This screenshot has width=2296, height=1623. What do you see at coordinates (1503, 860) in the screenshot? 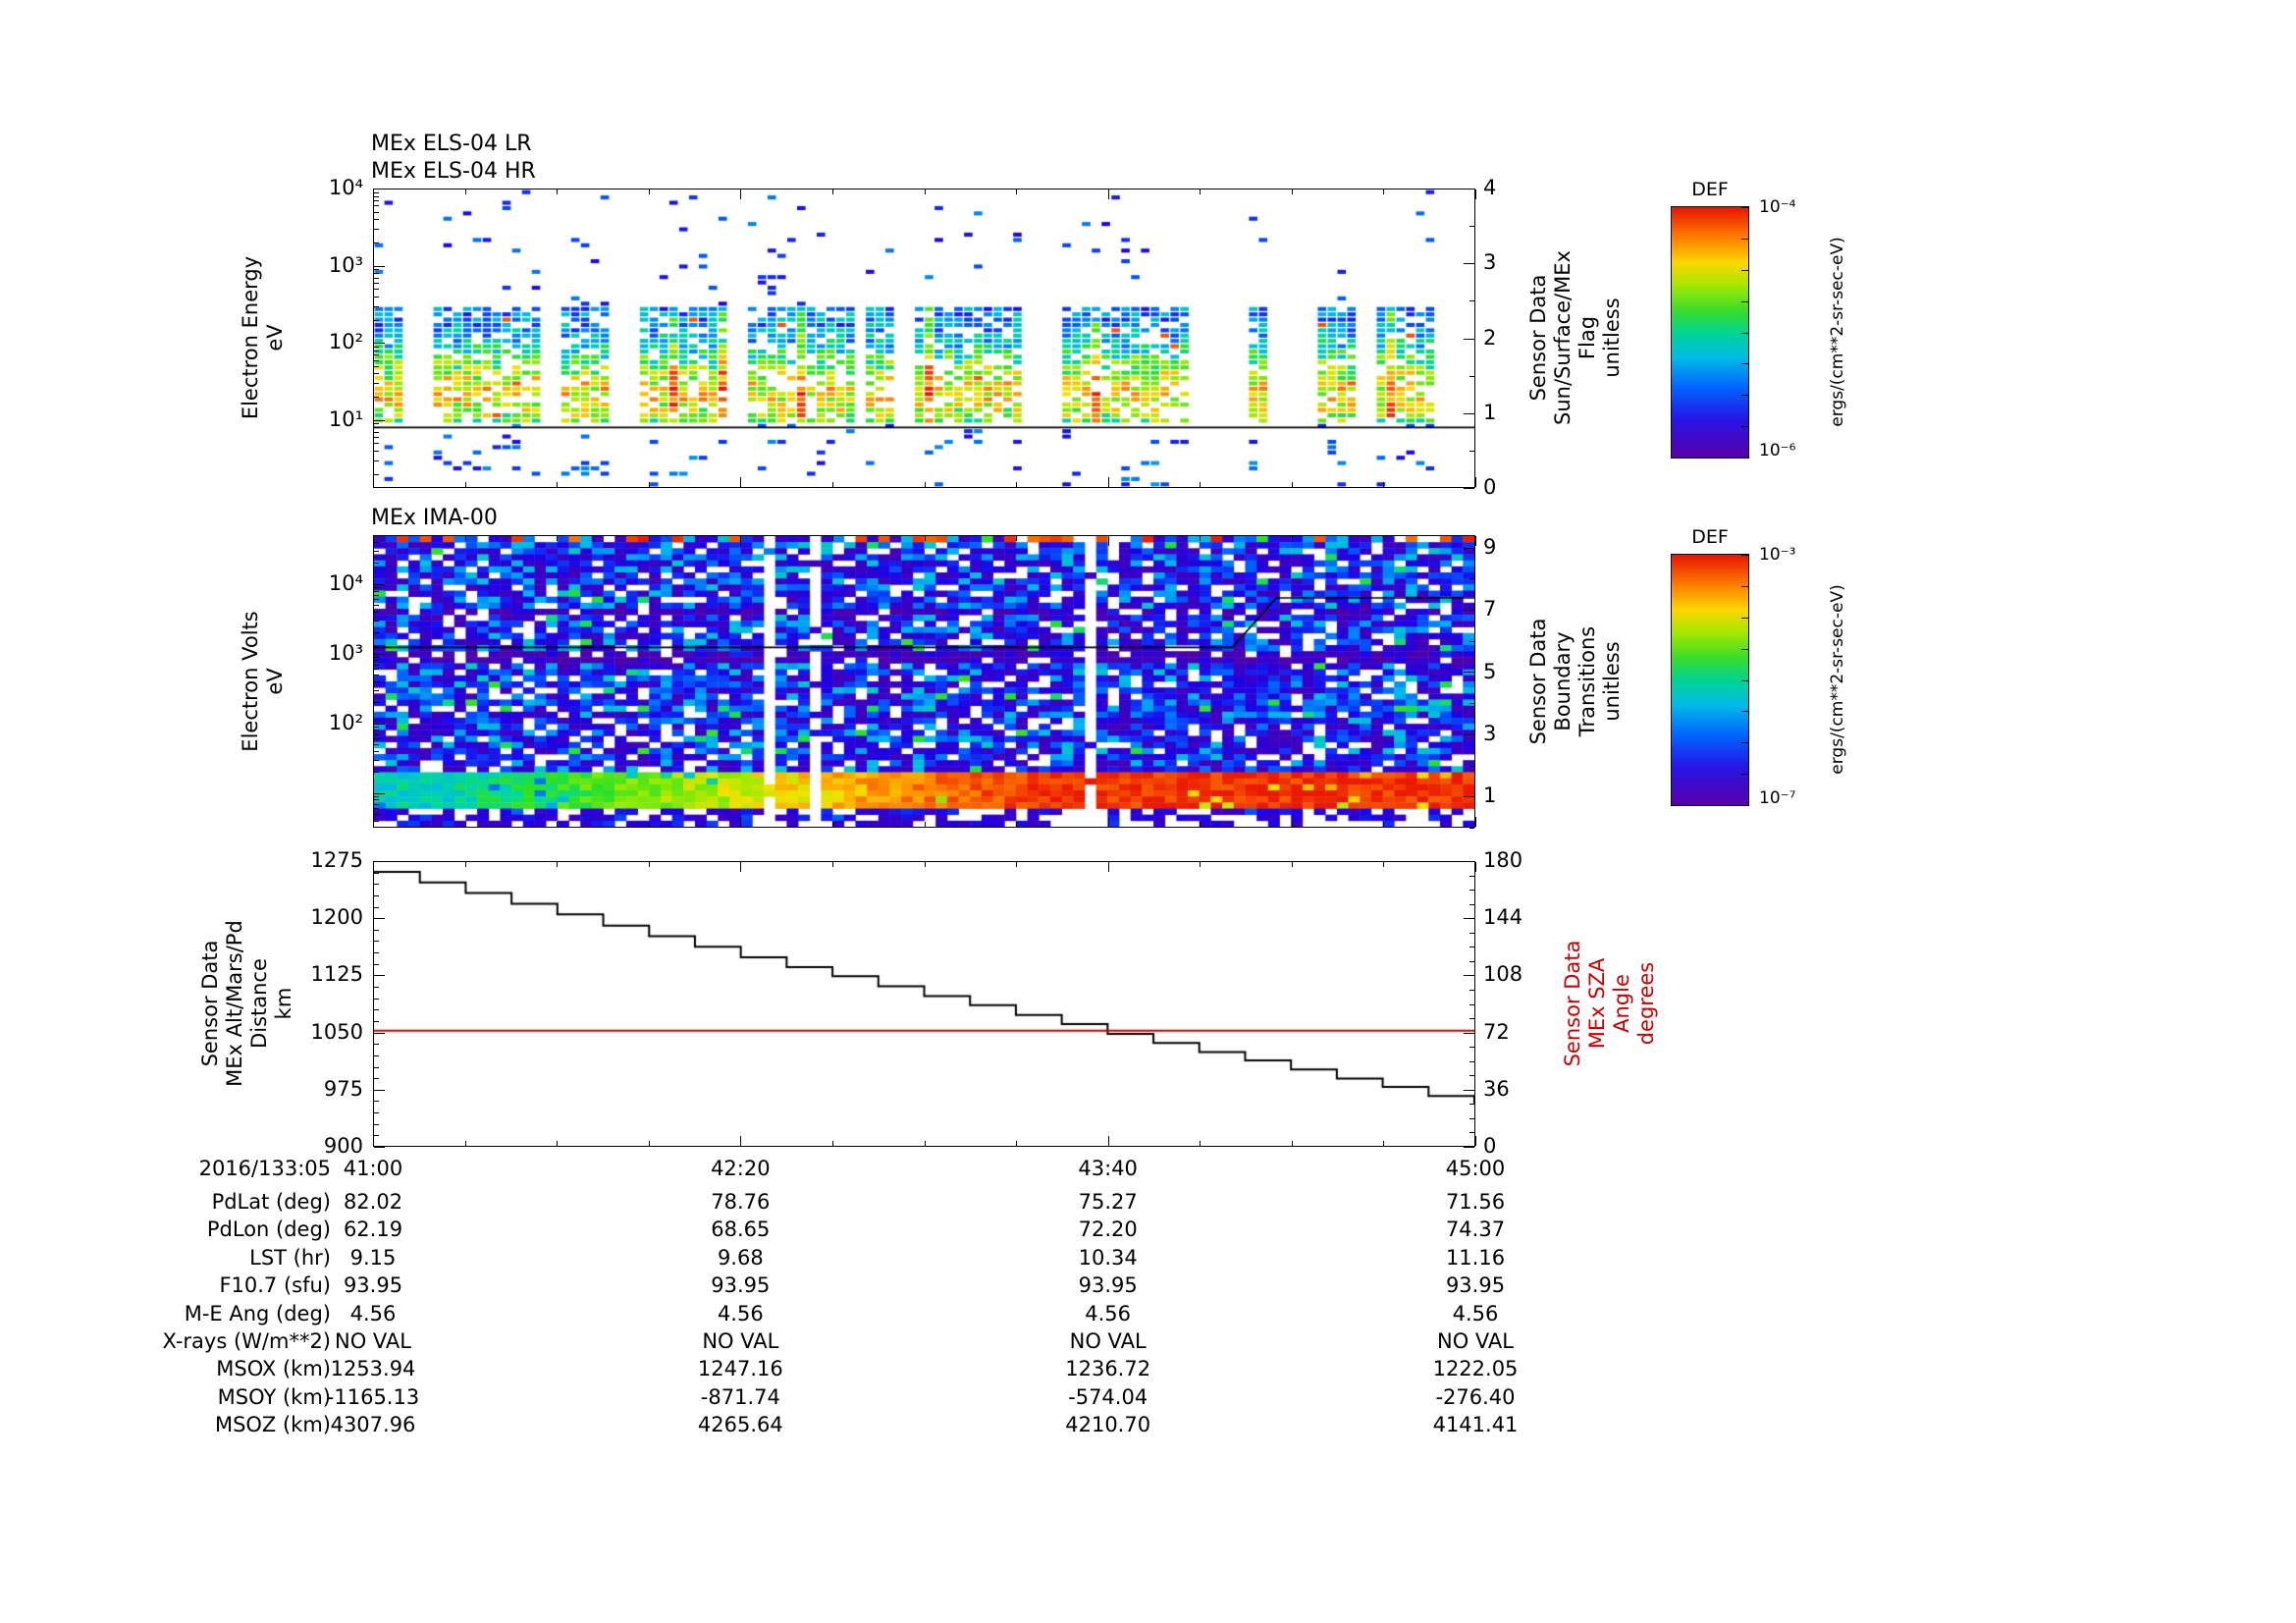
I see `sza-tick-label: 180` at bounding box center [1503, 860].